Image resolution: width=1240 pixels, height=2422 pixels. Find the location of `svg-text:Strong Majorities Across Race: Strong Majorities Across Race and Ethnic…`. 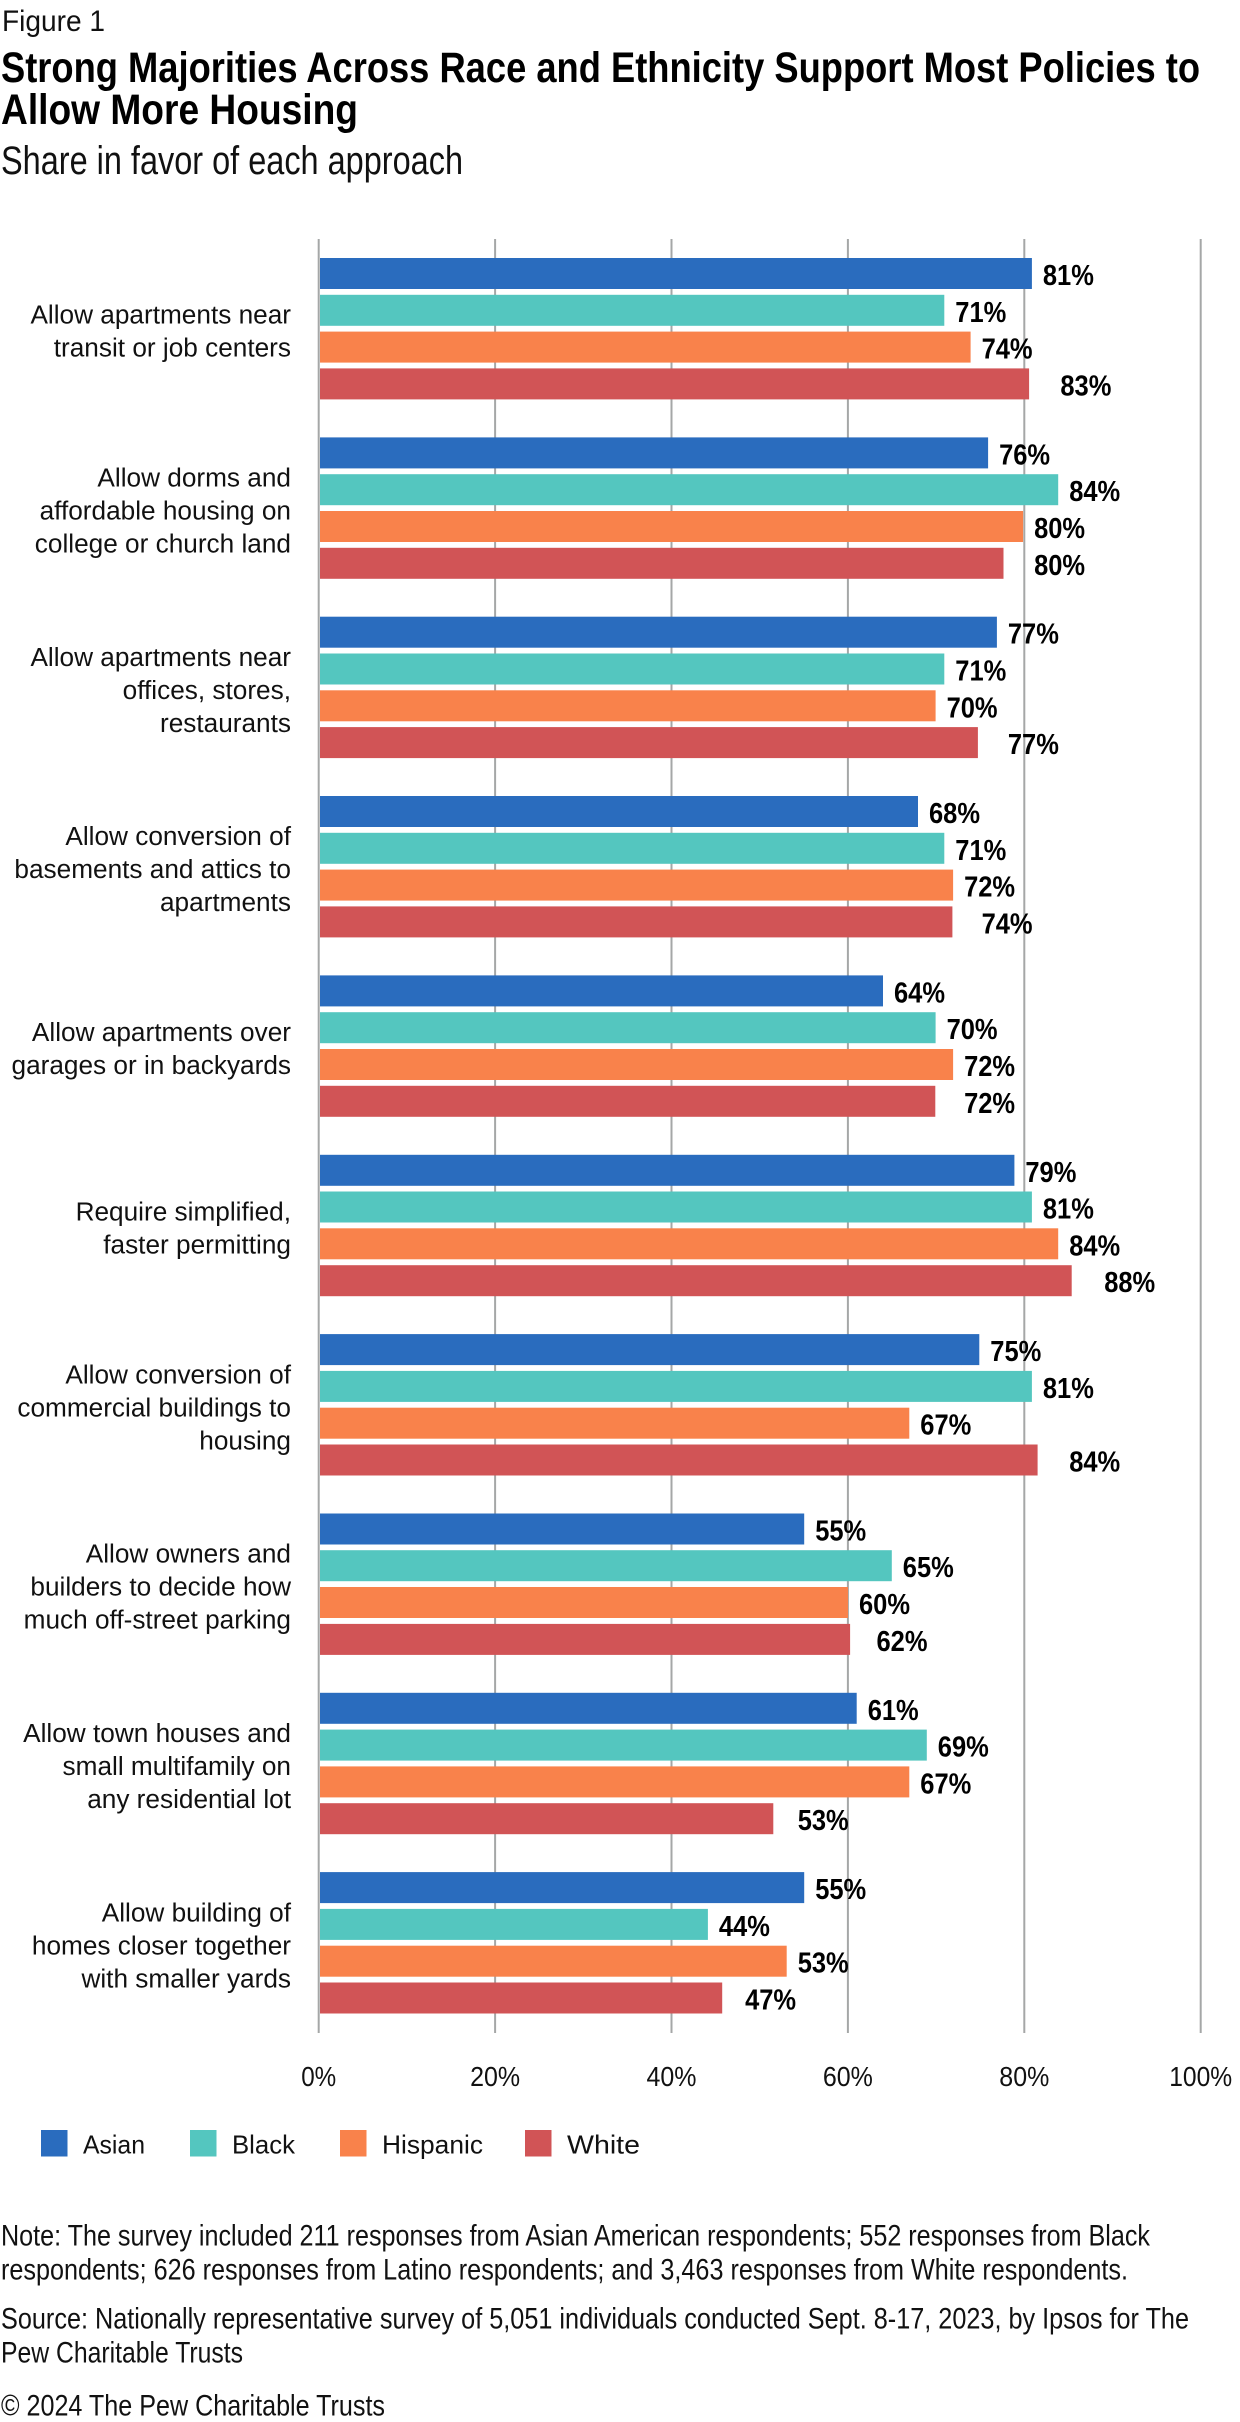

svg-text:Strong Majorities Across Race: Strong Majorities Across Race and Ethnic… is located at coordinates (600, 68).